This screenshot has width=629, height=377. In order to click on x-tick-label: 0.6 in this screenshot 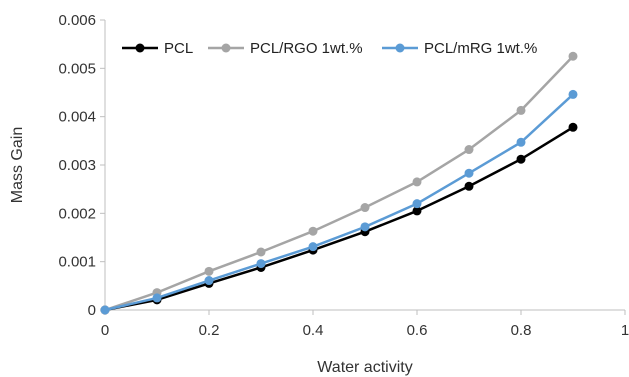, I will do `click(417, 330)`.